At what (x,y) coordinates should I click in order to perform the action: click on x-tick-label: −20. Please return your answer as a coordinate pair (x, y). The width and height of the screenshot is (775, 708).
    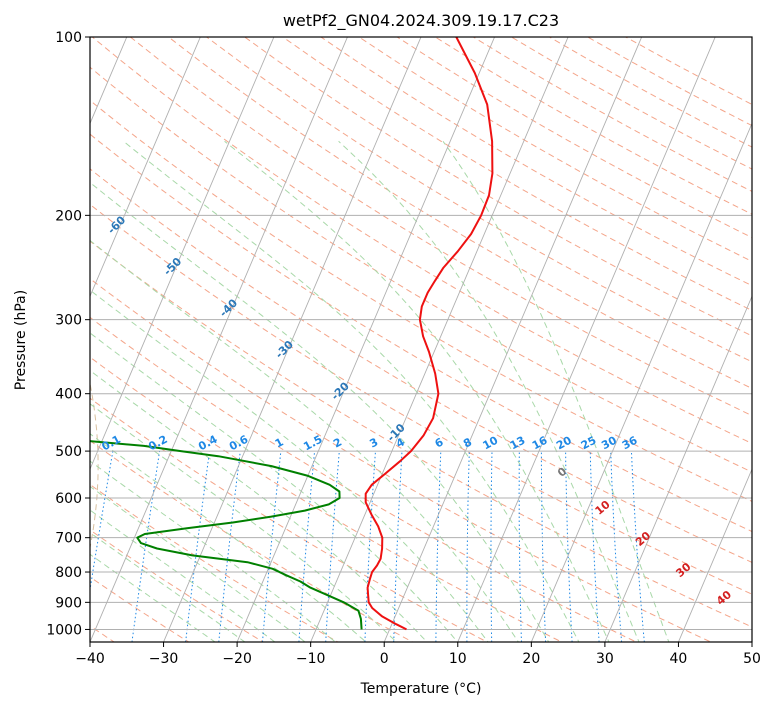
    Looking at the image, I should click on (237, 659).